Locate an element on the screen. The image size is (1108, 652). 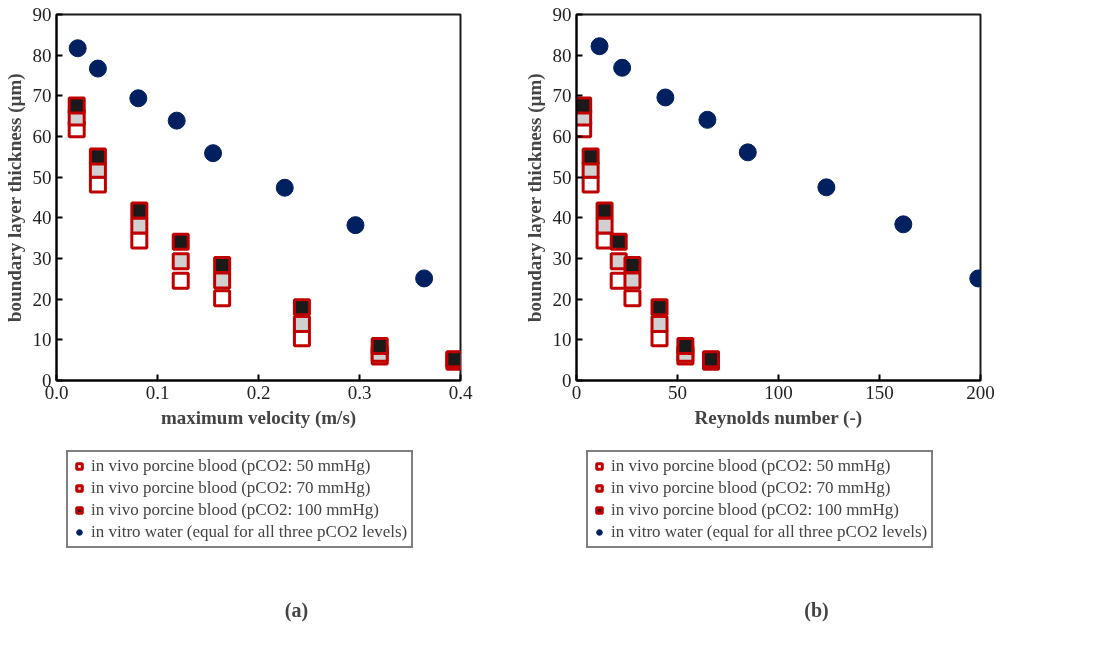
text: (b) is located at coordinates (816, 610).